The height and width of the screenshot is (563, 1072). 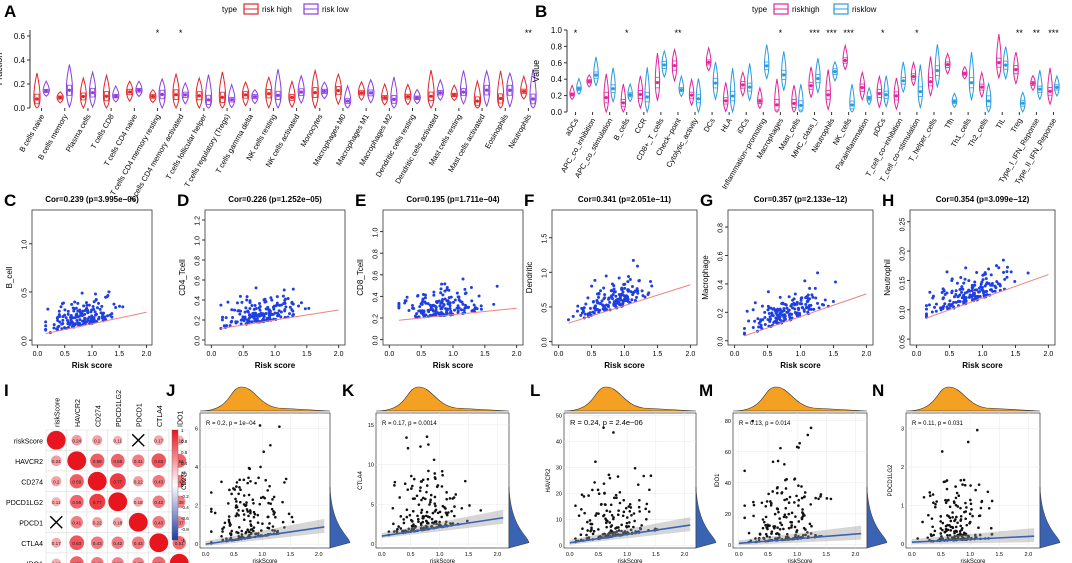 I want to click on row-label: CTLA4, so click(x=32, y=544).